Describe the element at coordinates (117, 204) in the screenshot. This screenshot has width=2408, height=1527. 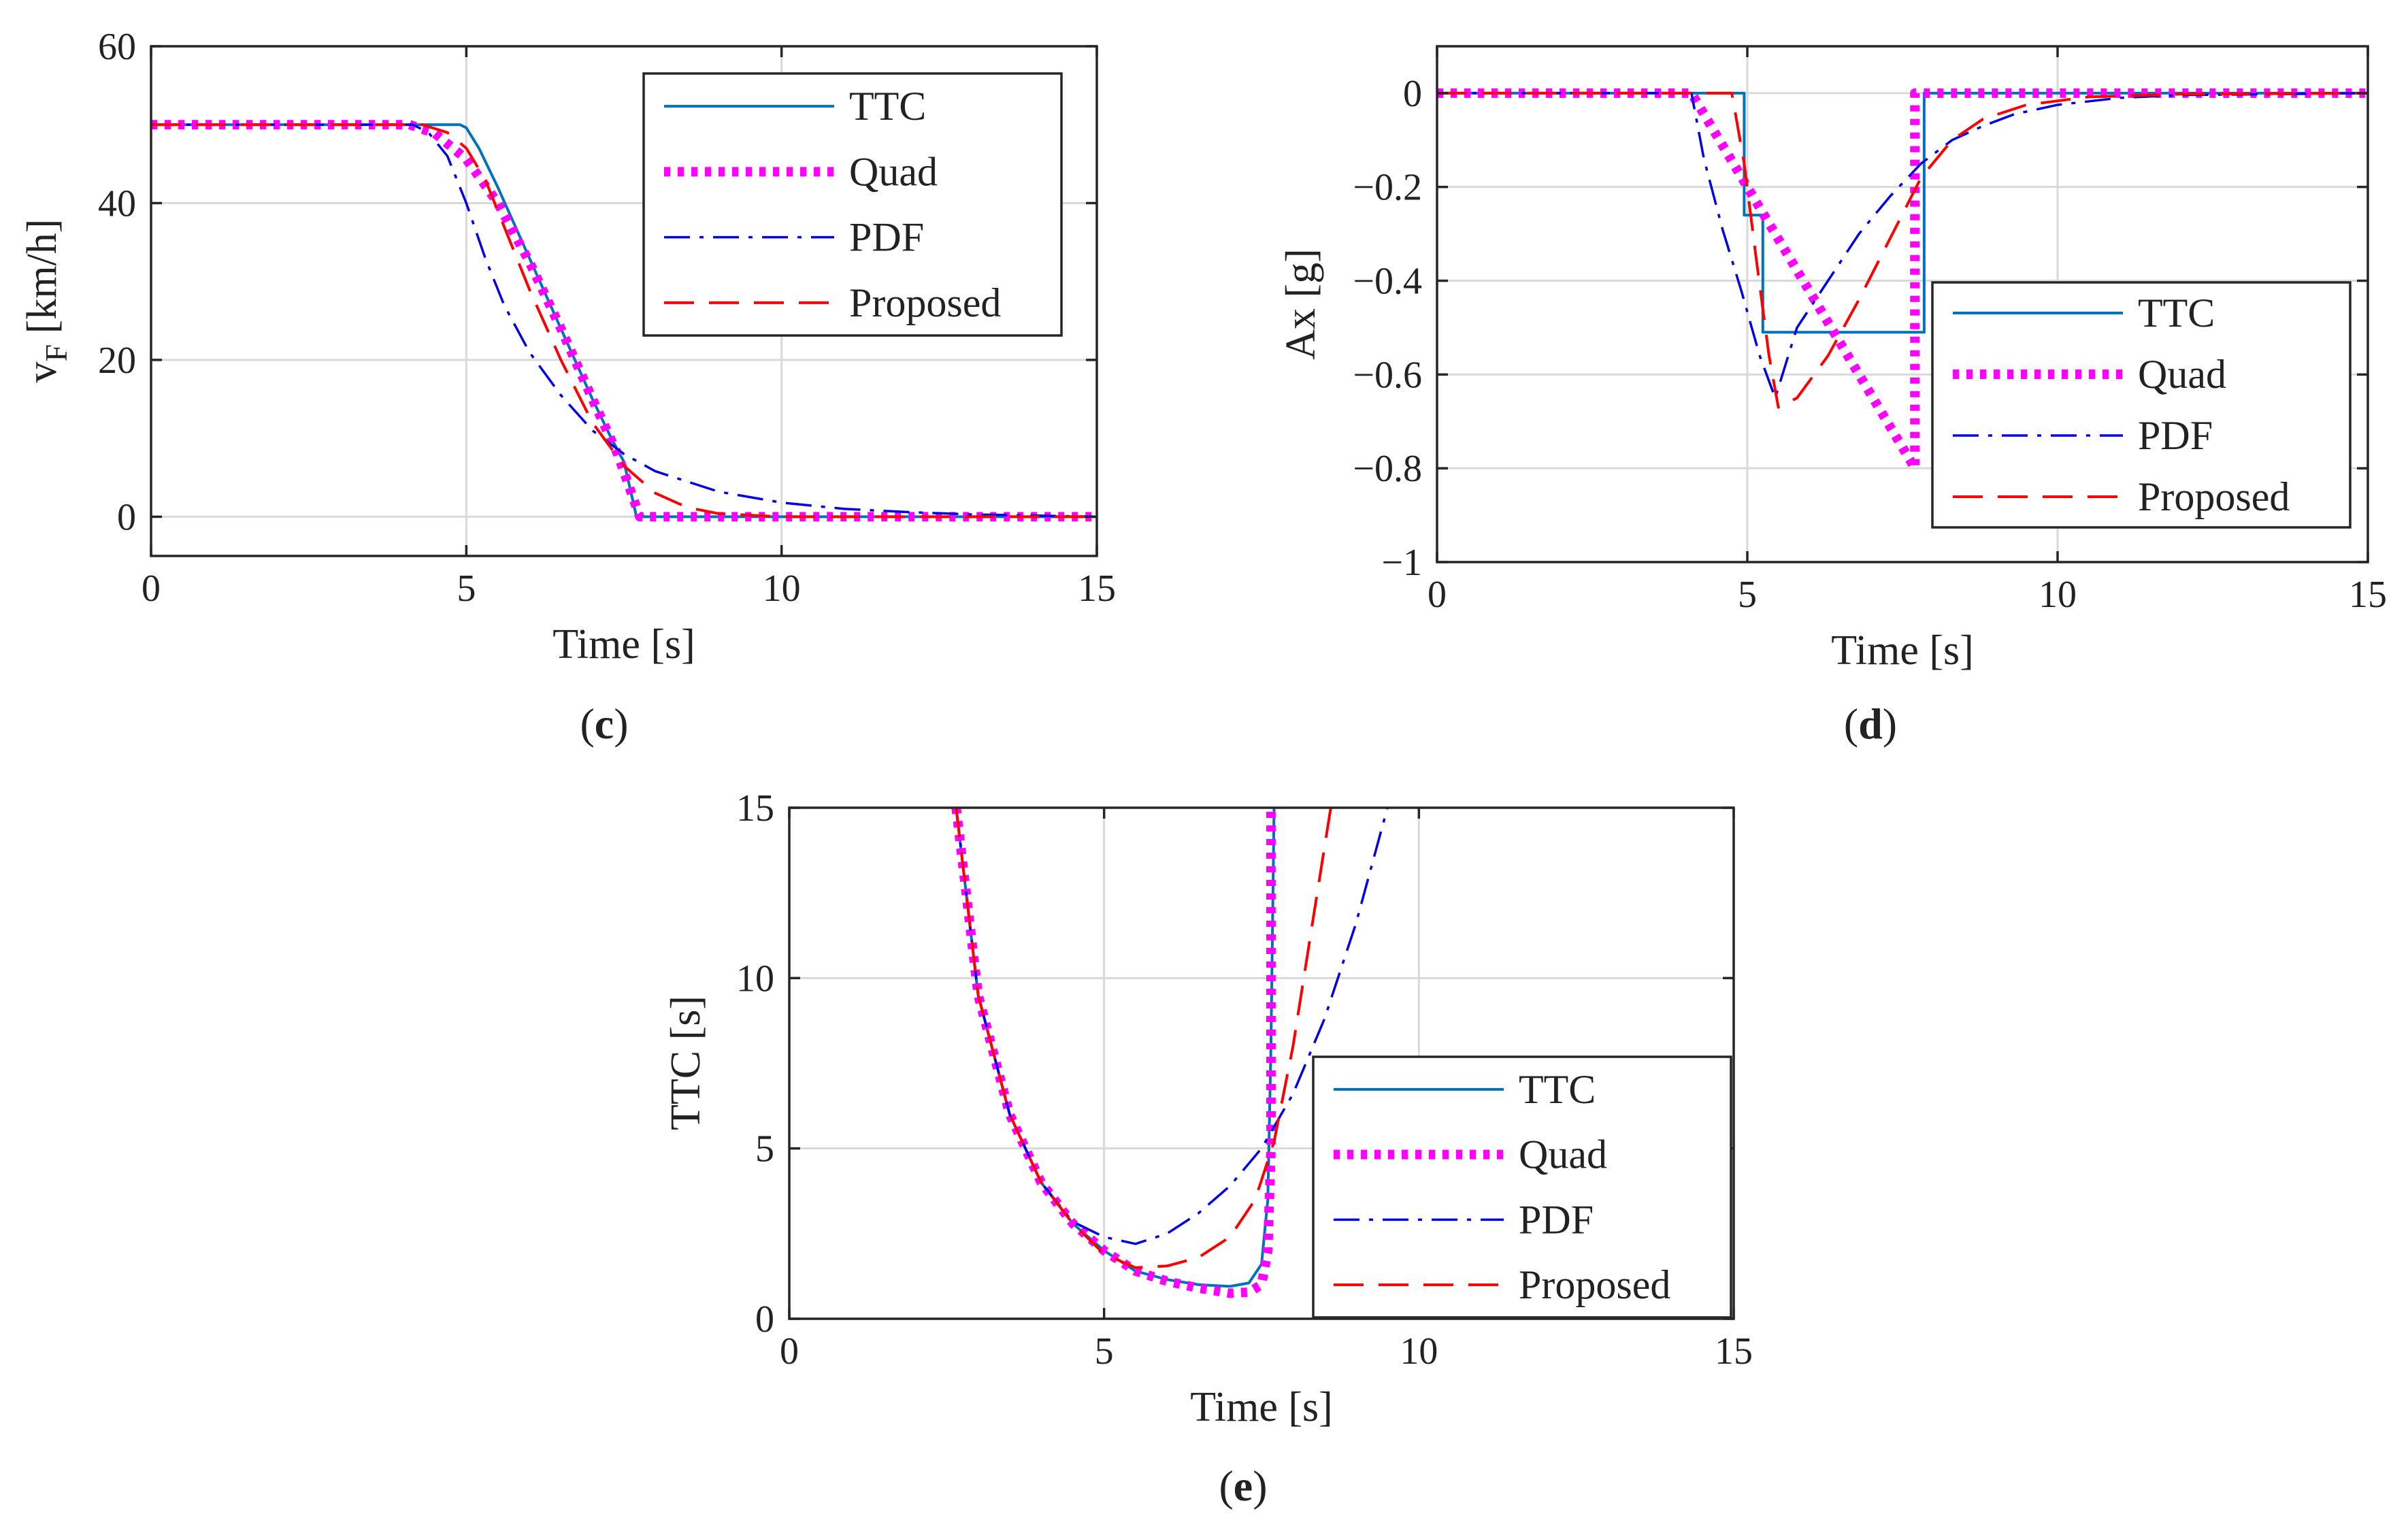
I see `y-tick-label: 40` at that location.